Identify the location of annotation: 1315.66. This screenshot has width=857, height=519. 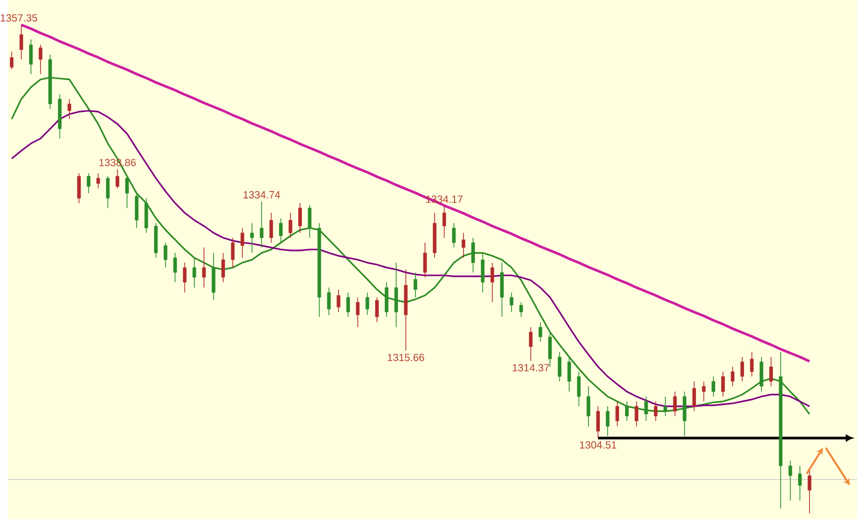
(406, 358).